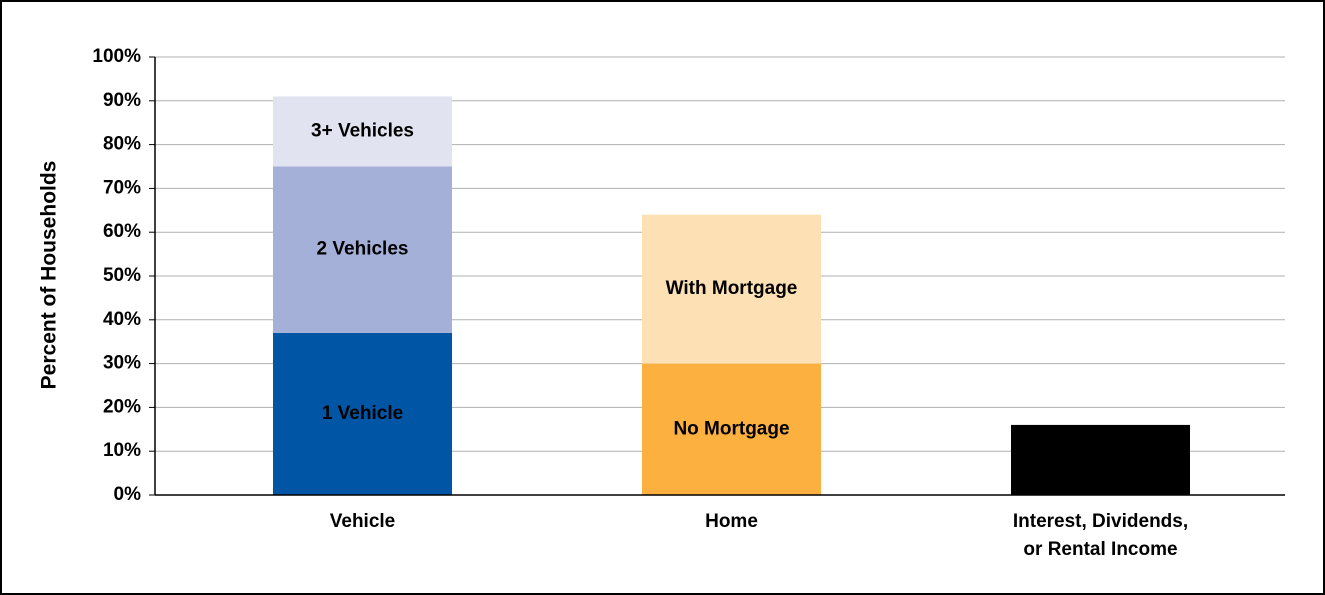 The image size is (1325, 595). Describe the element at coordinates (122, 275) in the screenshot. I see `y-tick-label: 50%` at that location.